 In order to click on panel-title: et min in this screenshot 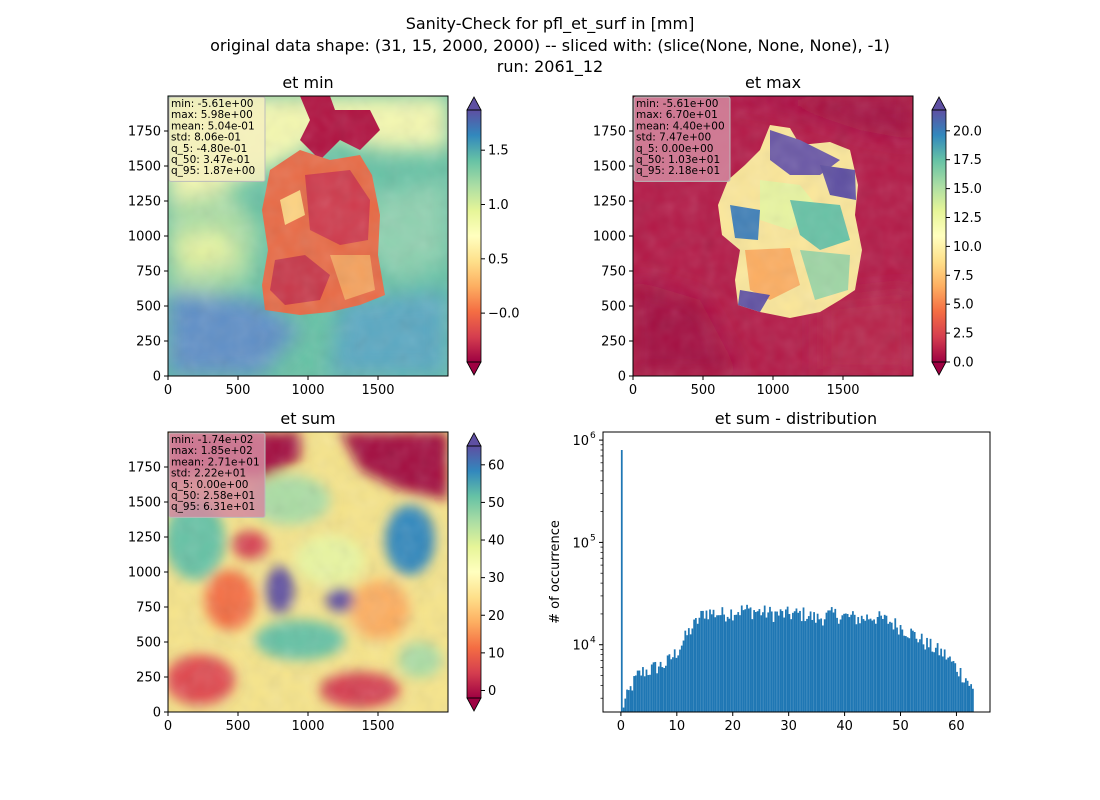, I will do `click(307, 82)`.